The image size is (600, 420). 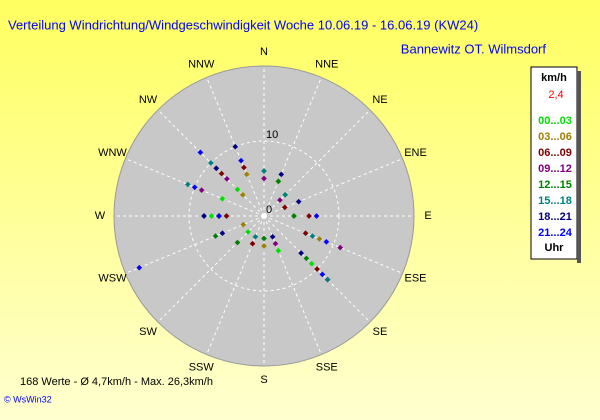 I want to click on r-tick-label: 0, so click(x=269, y=210).